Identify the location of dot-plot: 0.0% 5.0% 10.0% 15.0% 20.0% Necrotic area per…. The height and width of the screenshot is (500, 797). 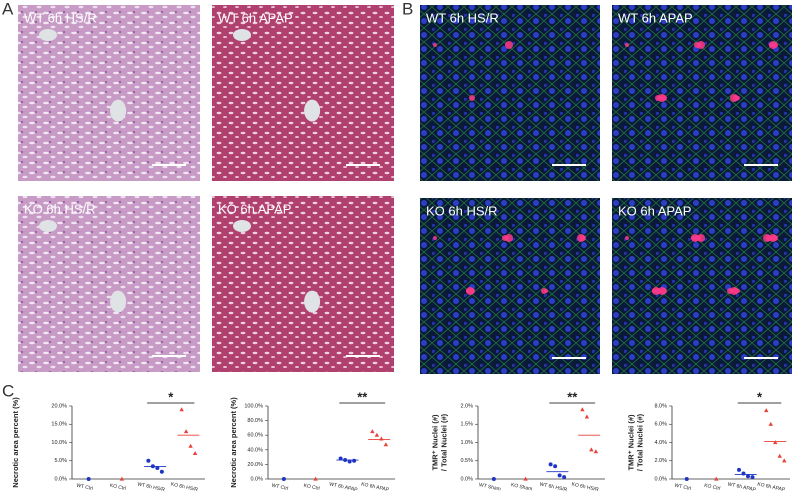
(108, 441).